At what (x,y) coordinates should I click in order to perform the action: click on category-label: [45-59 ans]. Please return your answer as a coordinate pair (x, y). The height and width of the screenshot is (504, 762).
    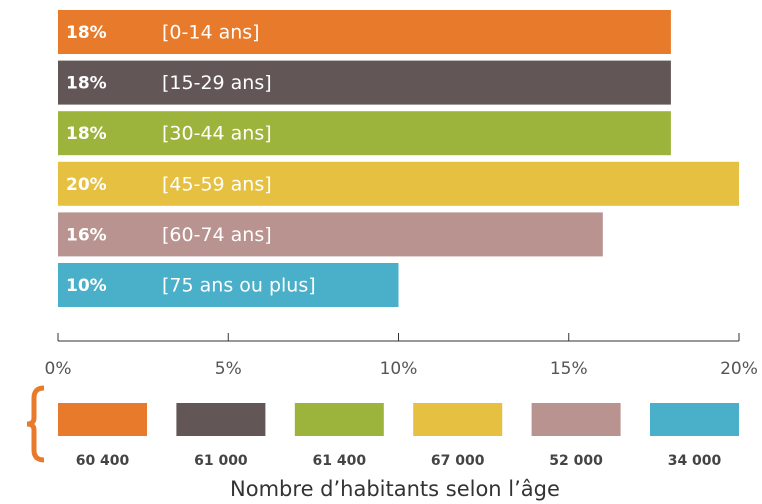
    Looking at the image, I should click on (217, 184).